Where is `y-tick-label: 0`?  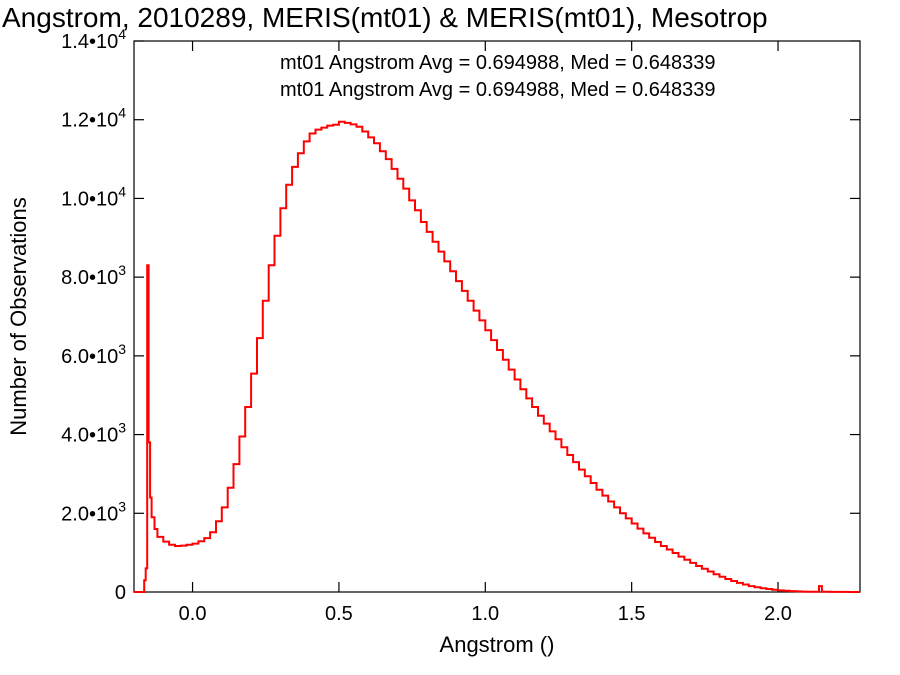
y-tick-label: 0 is located at coordinates (120, 593).